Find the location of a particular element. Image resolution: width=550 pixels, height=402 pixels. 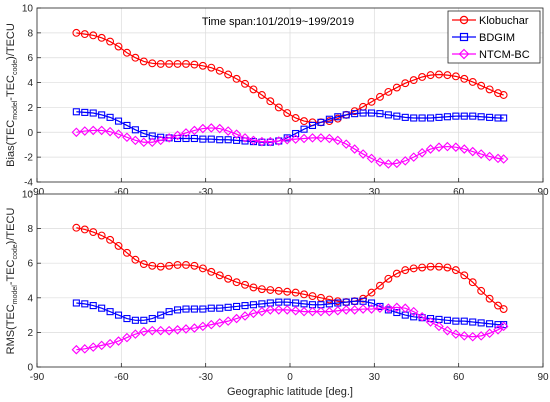

rms-y-tick-label: 8 is located at coordinates (30, 229).